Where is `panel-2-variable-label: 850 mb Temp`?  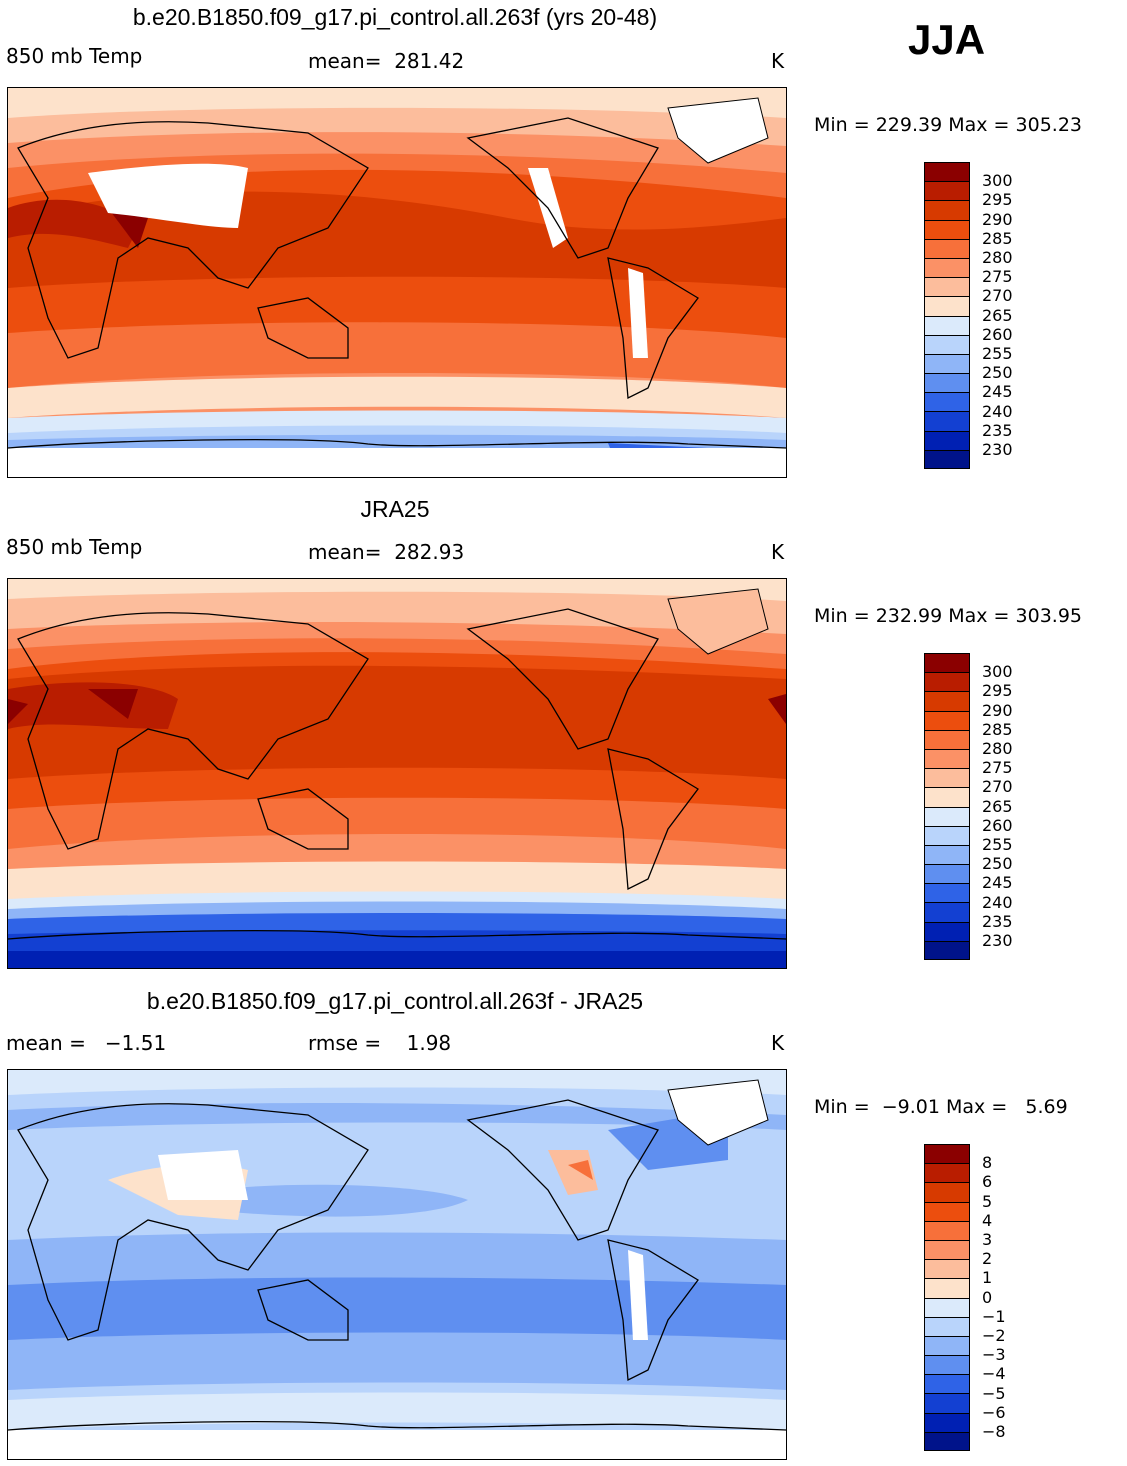
panel-2-variable-label: 850 mb Temp is located at coordinates (74, 547).